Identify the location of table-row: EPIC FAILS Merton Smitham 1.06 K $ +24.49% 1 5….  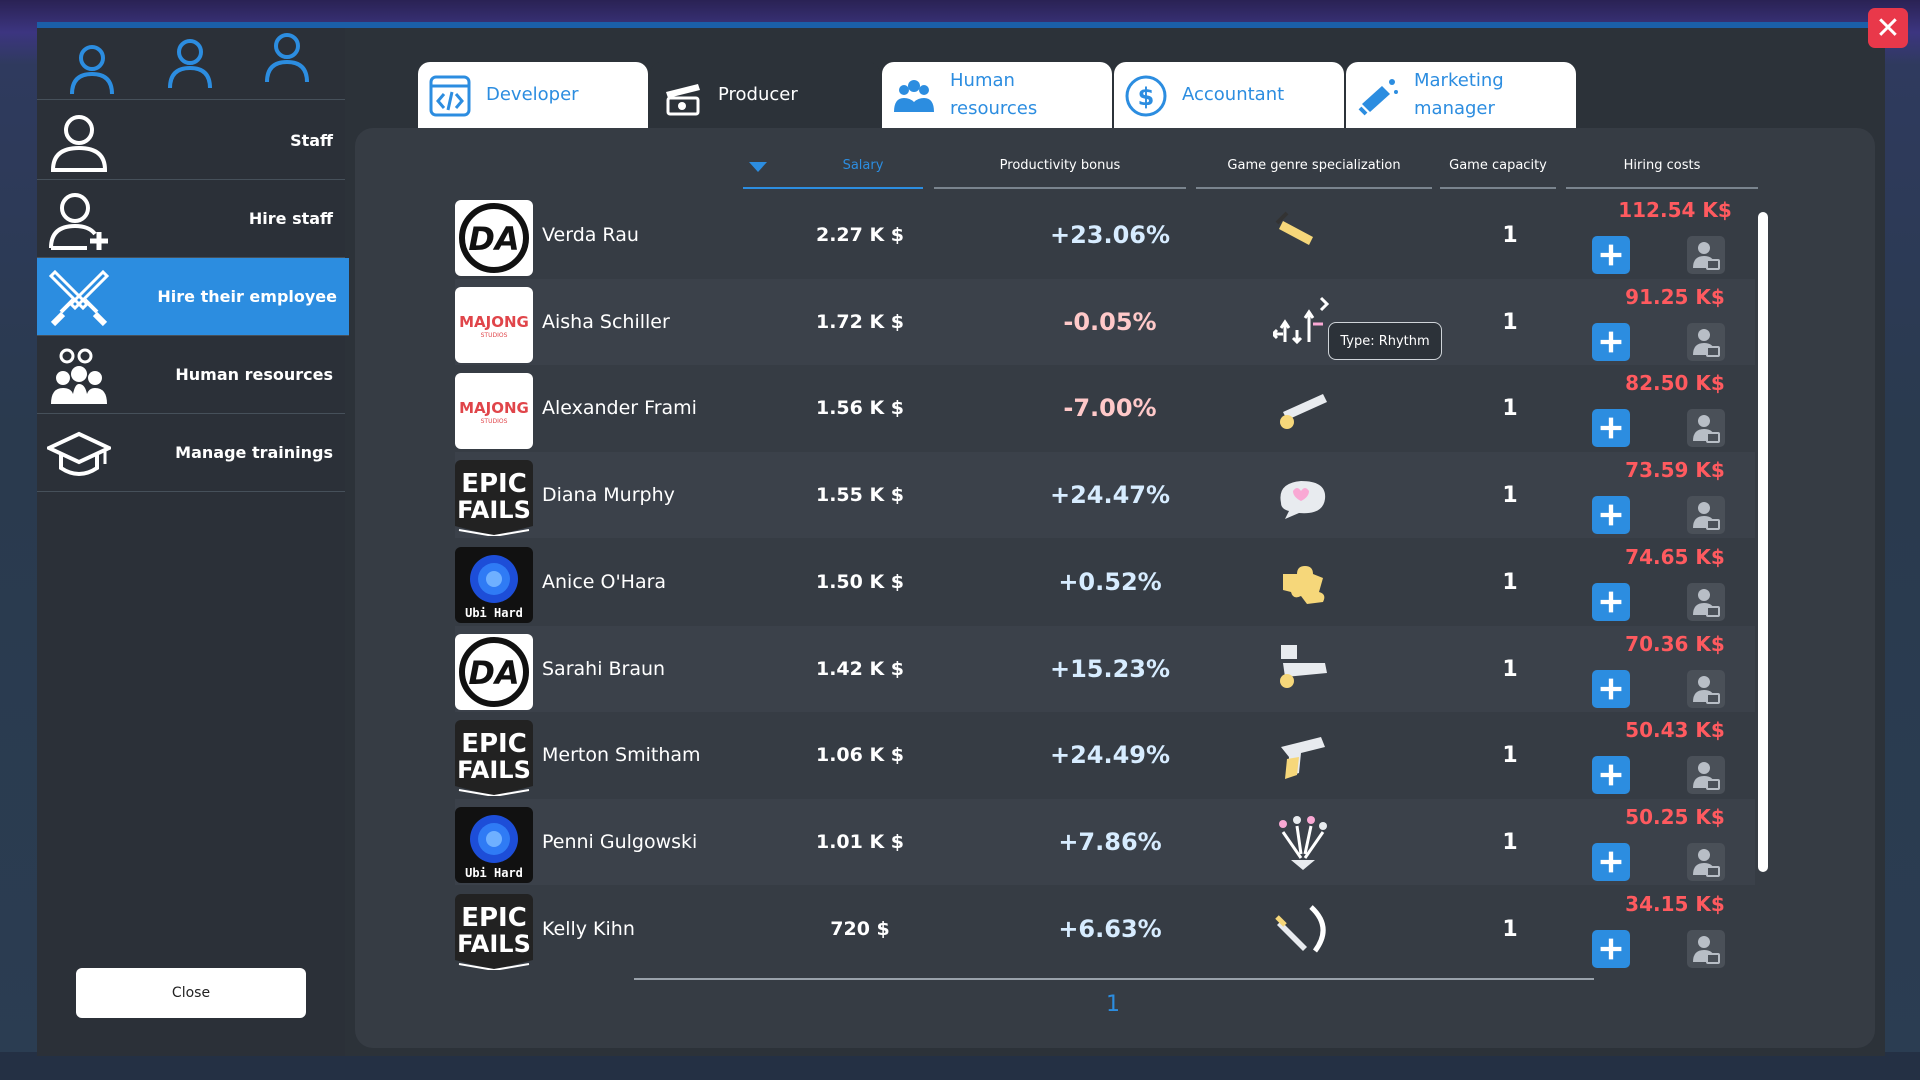
(1105, 755).